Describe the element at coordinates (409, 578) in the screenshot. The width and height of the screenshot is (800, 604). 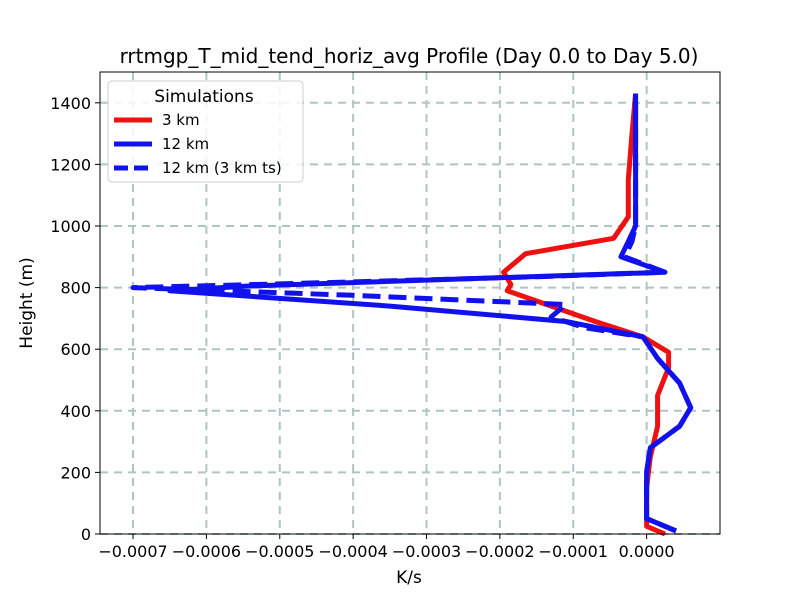
I see `x-axis-label: K/s` at that location.